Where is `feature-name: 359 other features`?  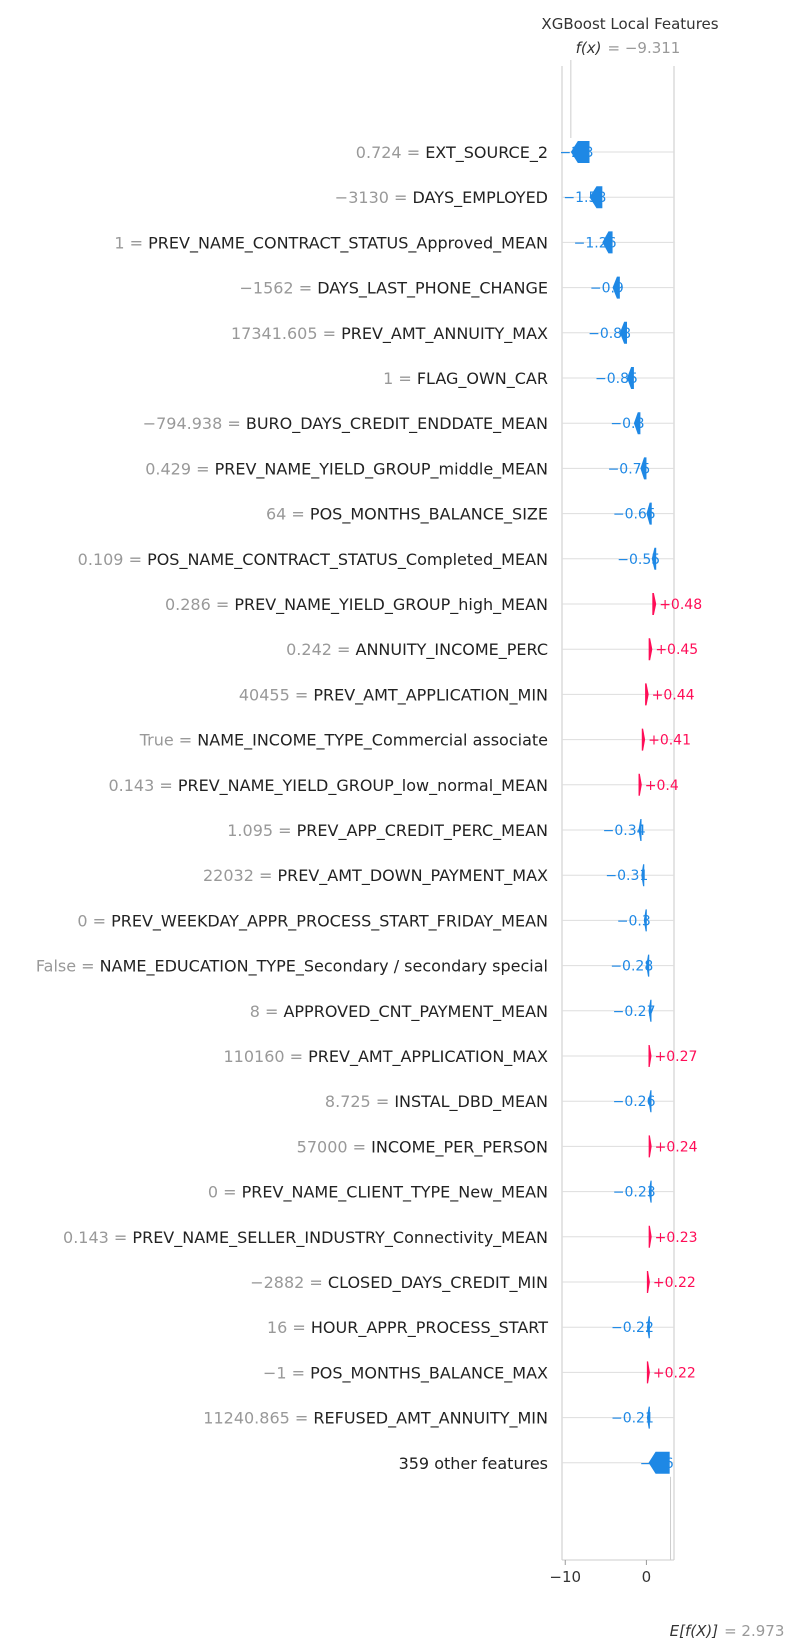
feature-name: 359 other features is located at coordinates (473, 1463).